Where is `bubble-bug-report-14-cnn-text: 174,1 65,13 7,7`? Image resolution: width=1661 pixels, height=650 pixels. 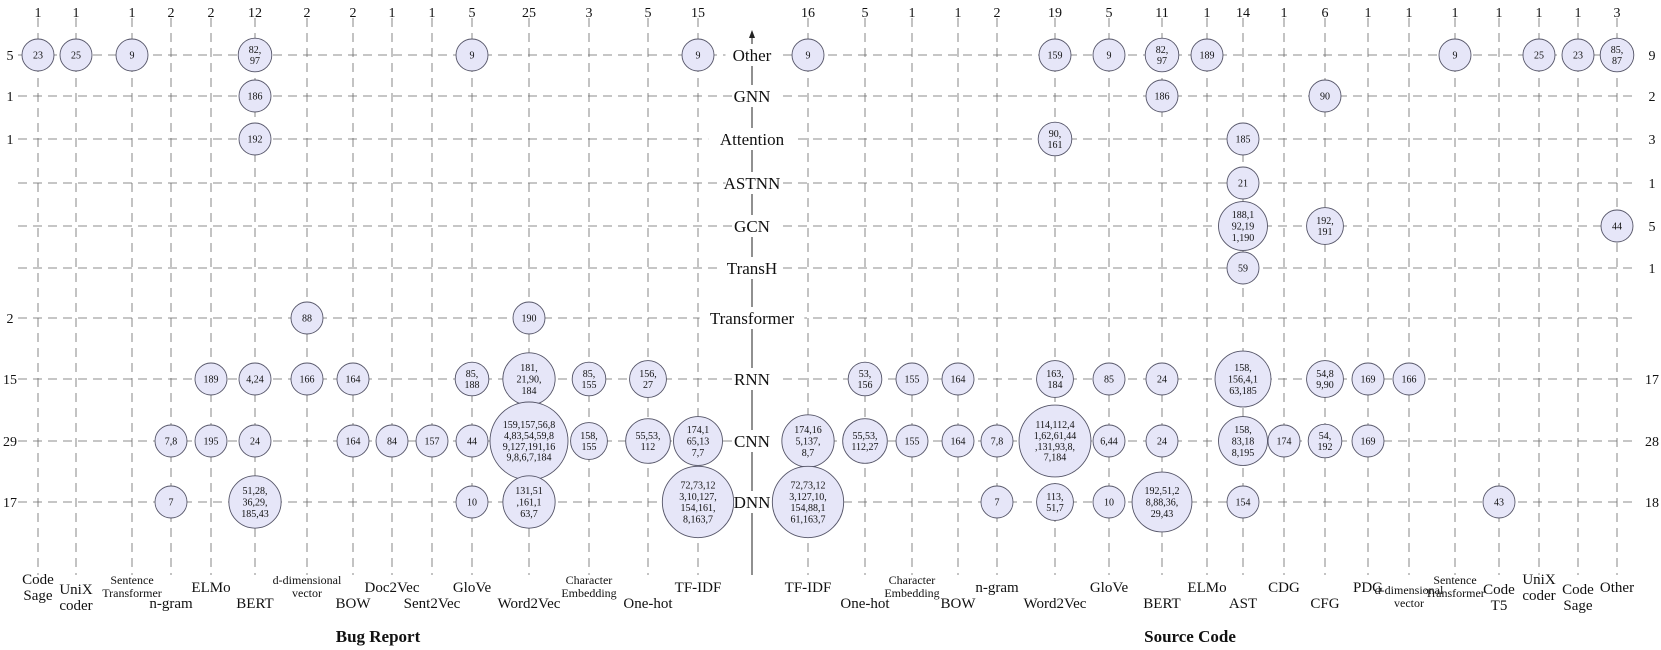 bubble-bug-report-14-cnn-text: 174,1 65,13 7,7 is located at coordinates (698, 442).